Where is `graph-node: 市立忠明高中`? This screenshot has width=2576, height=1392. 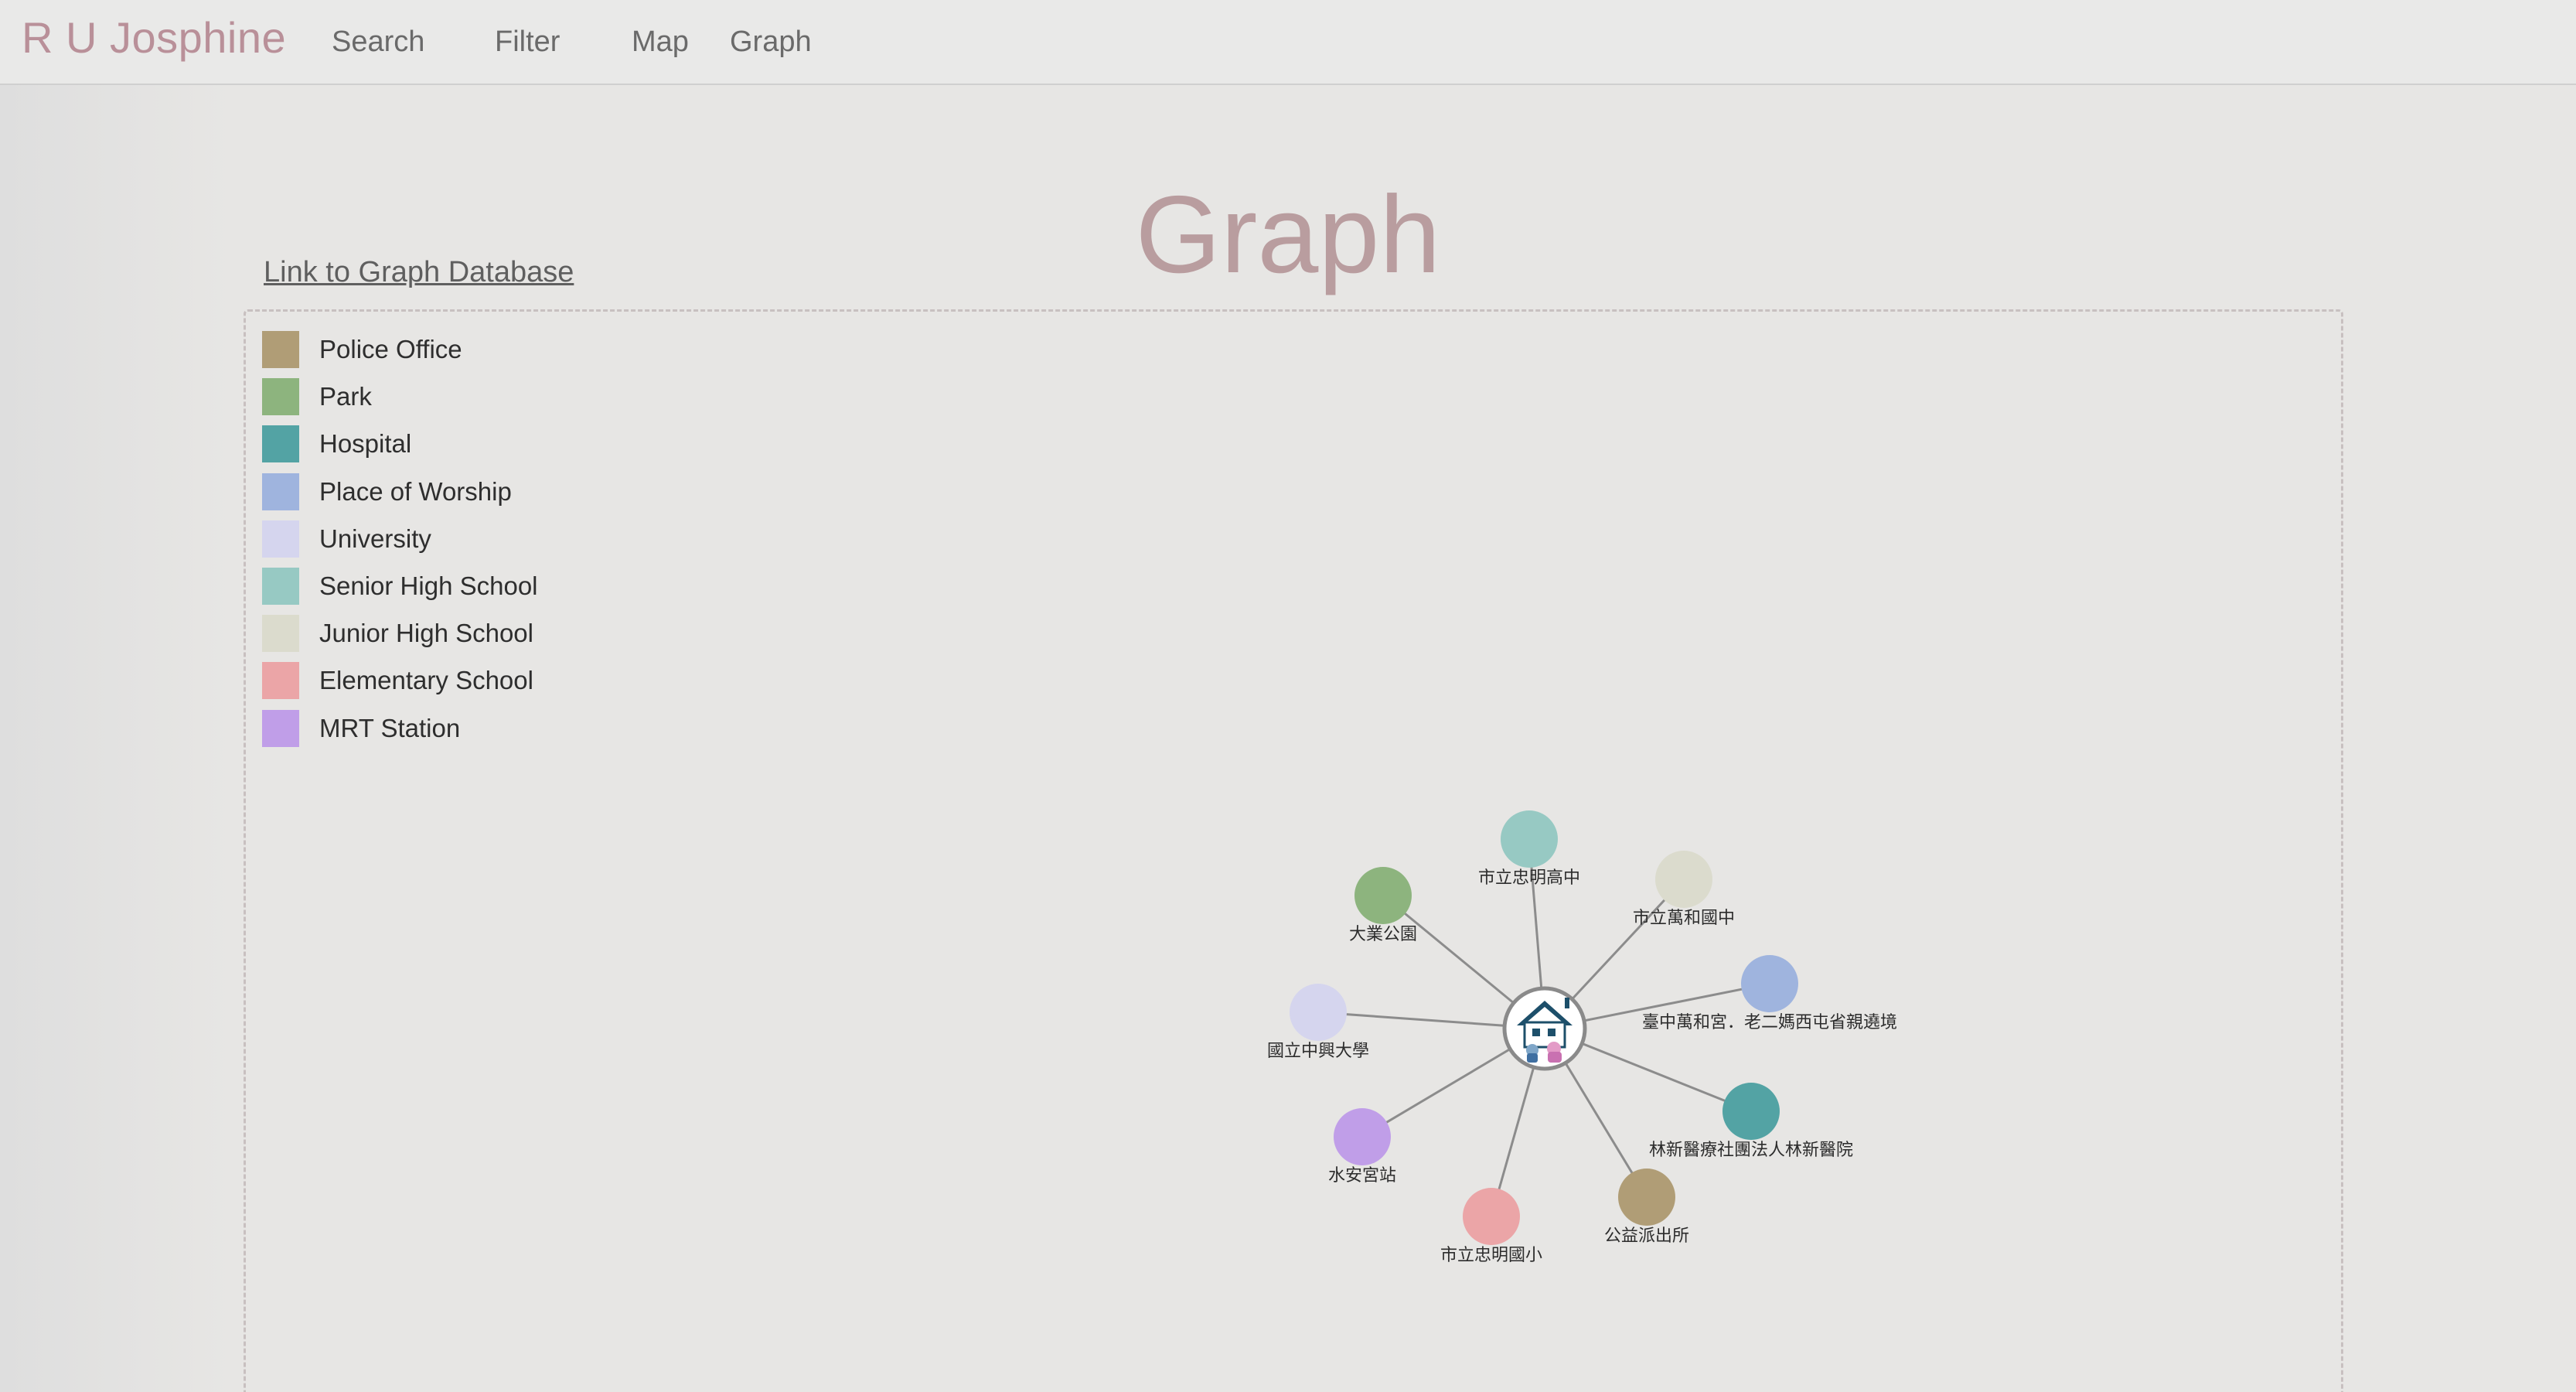 graph-node: 市立忠明高中 is located at coordinates (1529, 849).